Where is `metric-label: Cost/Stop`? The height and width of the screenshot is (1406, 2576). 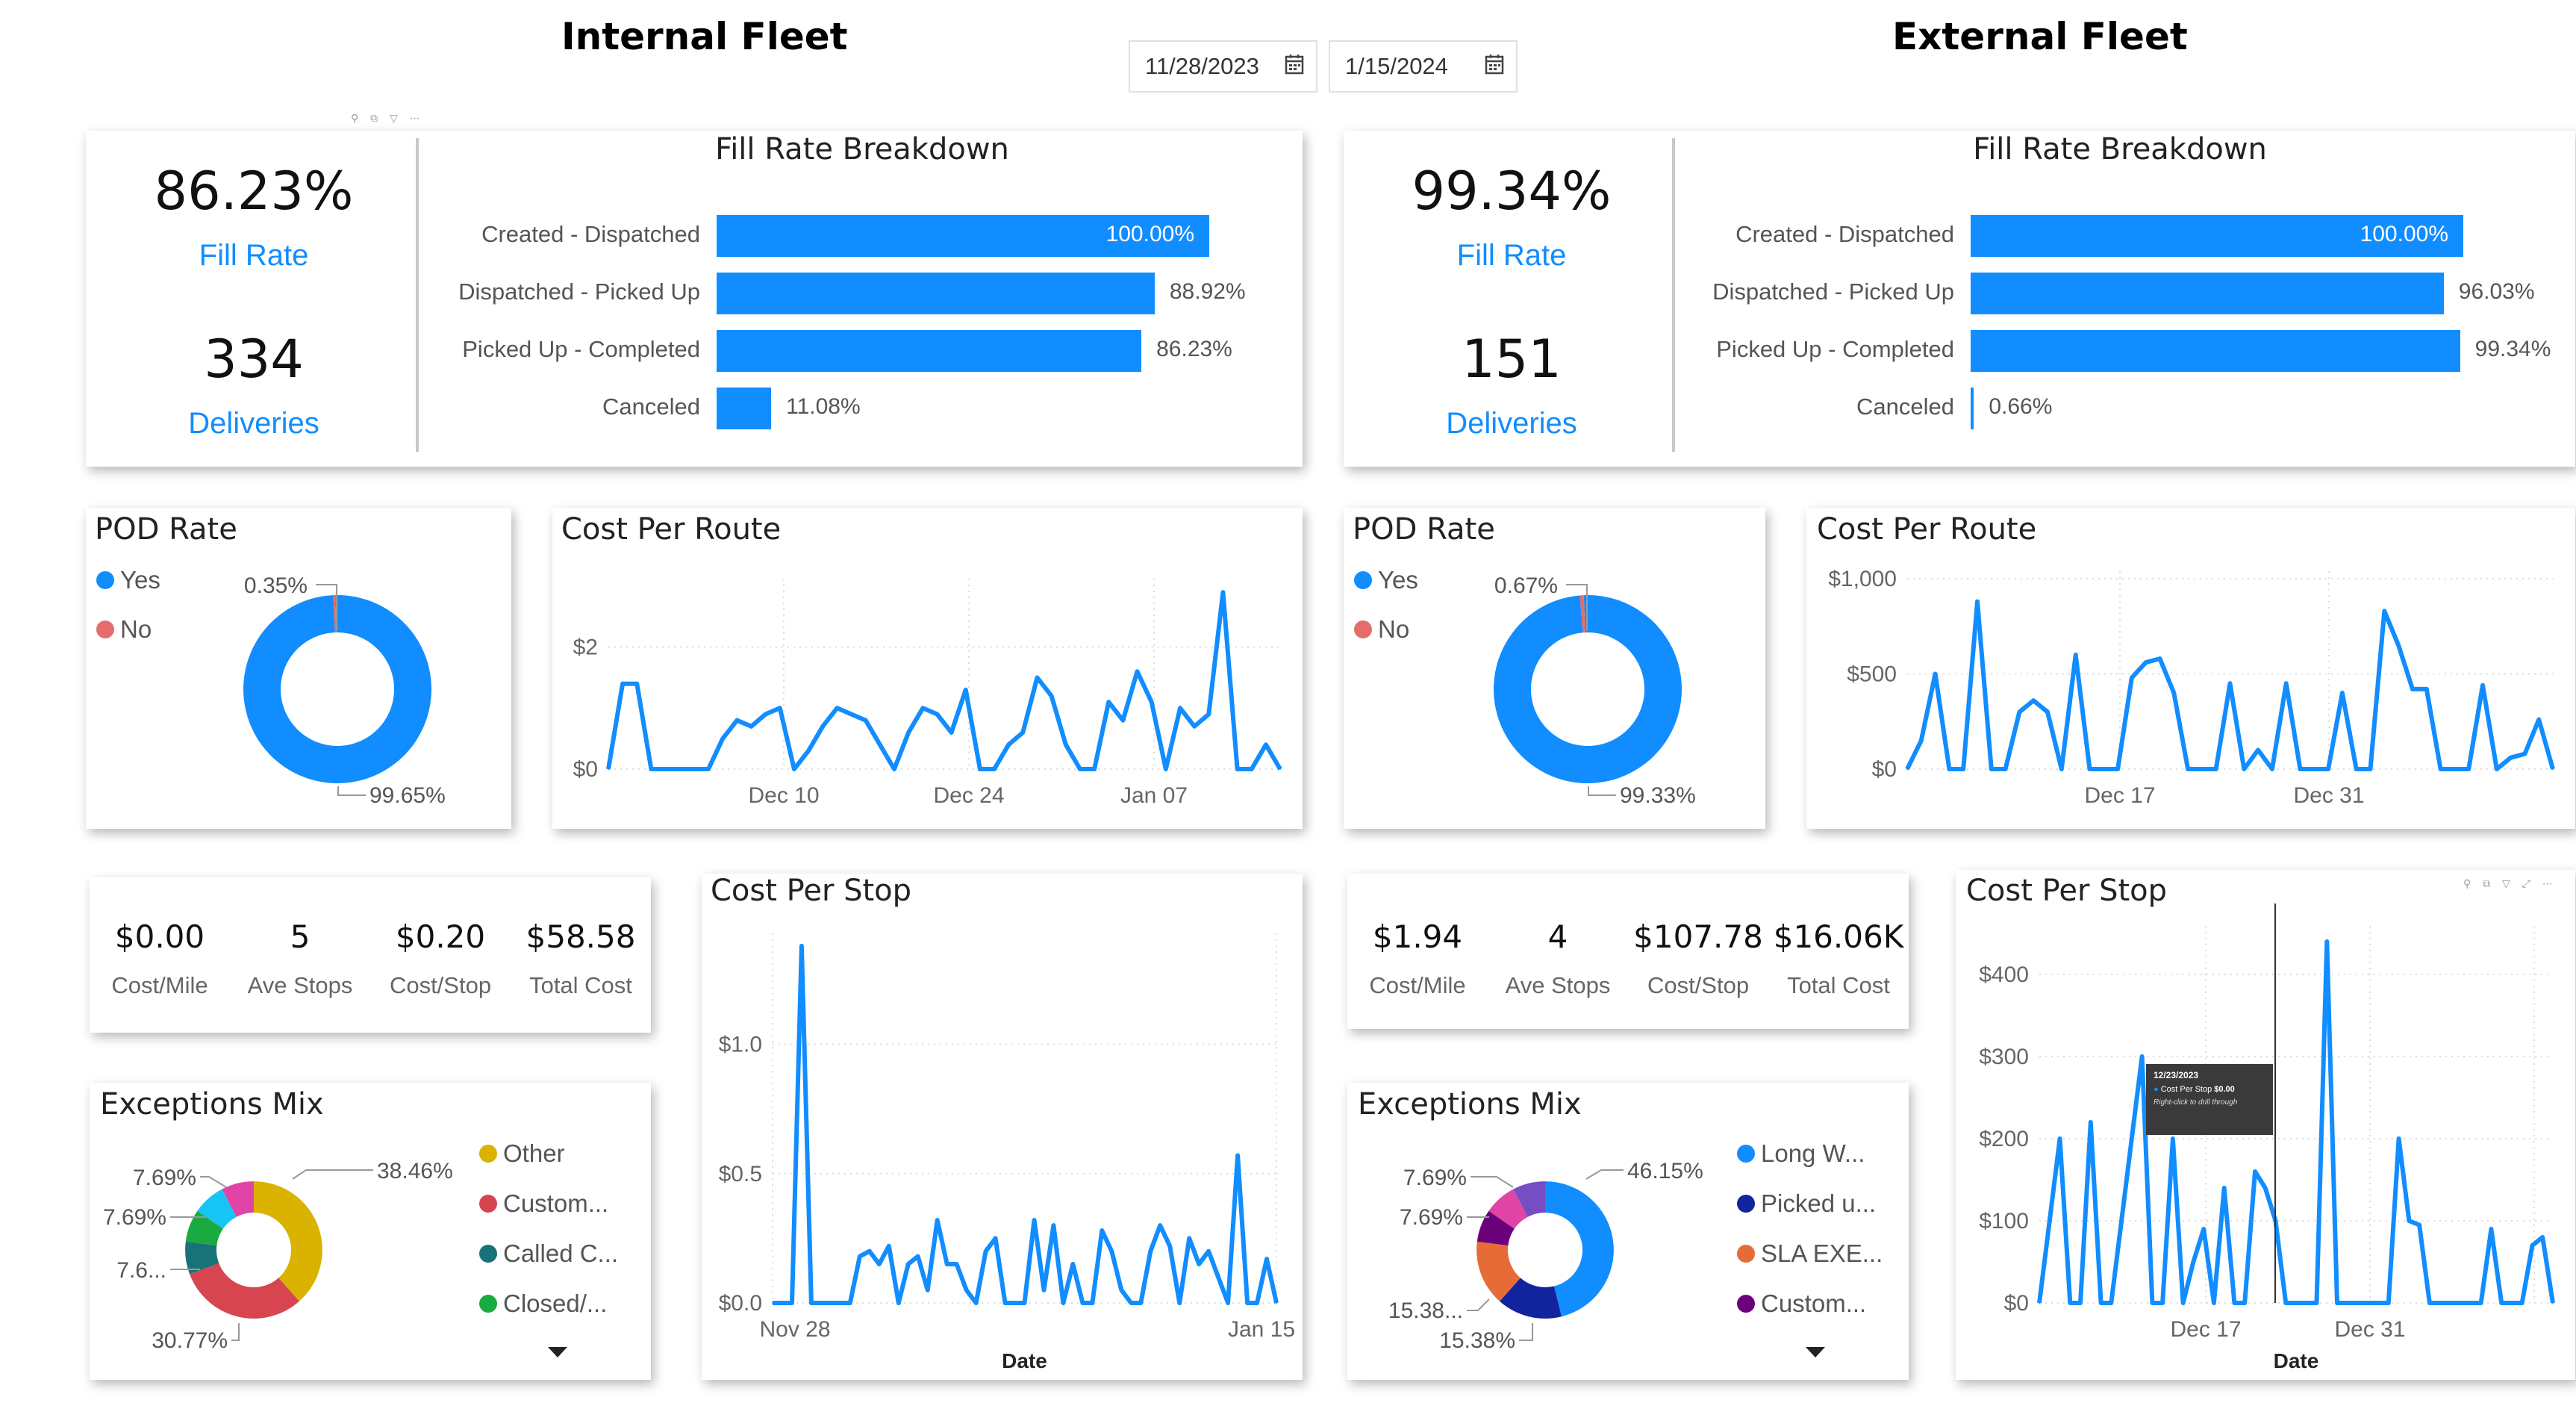 metric-label: Cost/Stop is located at coordinates (440, 985).